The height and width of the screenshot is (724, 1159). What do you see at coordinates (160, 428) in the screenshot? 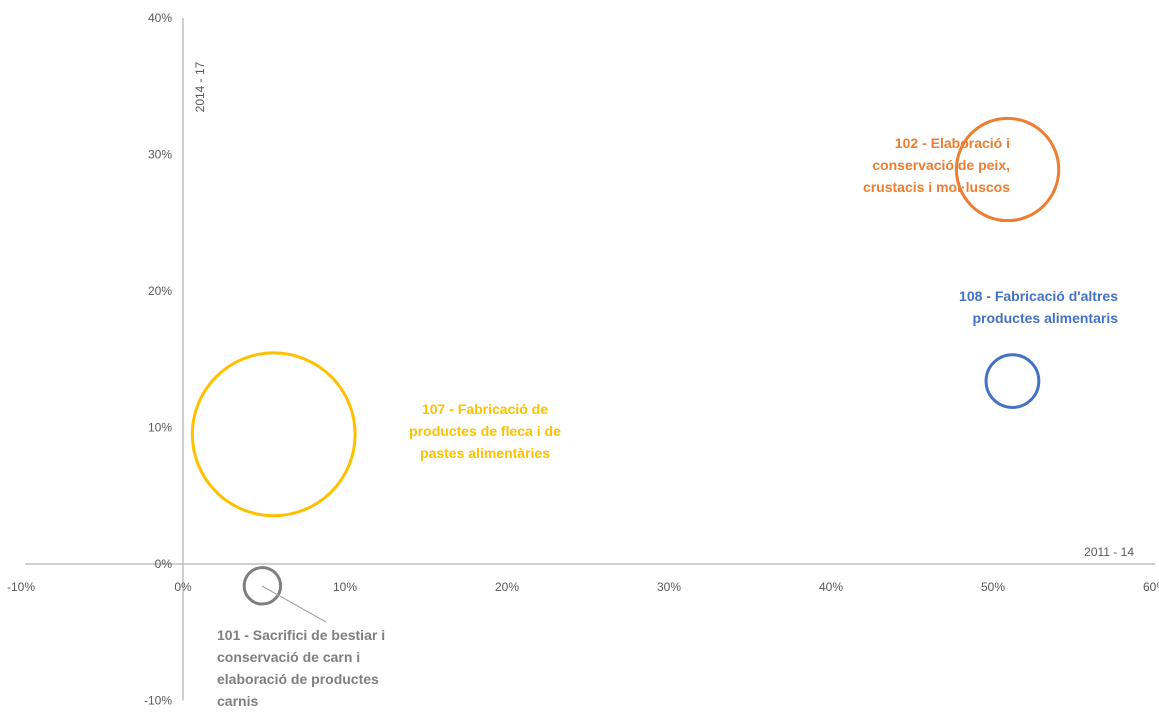
I see `y-tick-label: 10%` at bounding box center [160, 428].